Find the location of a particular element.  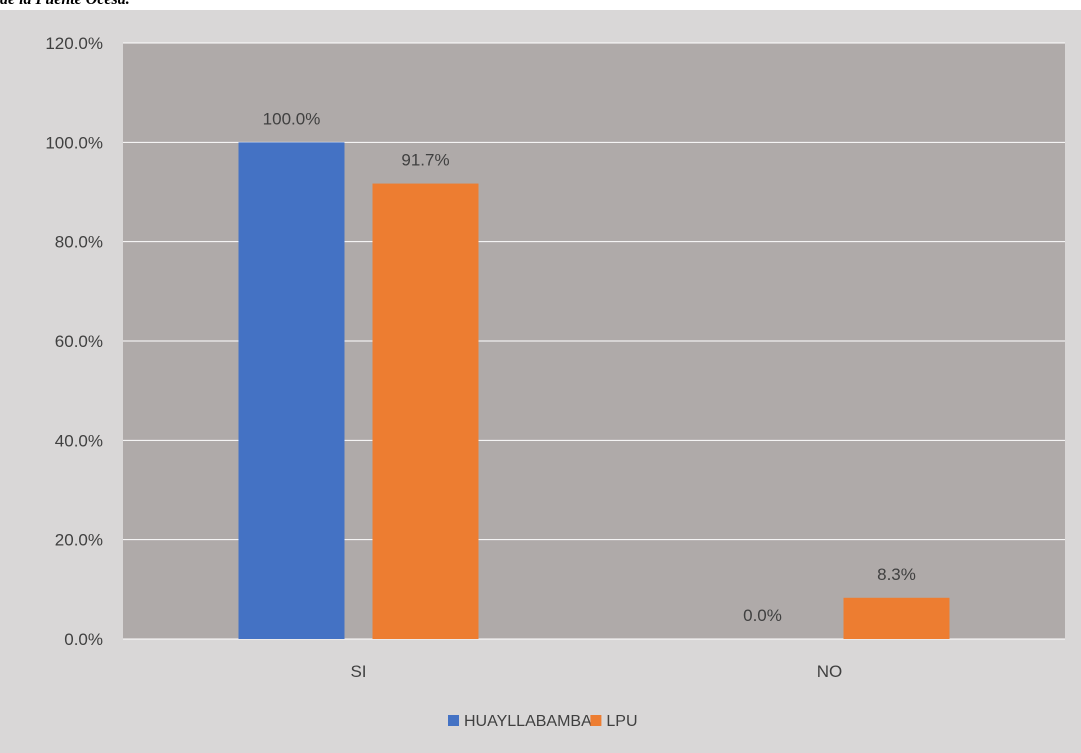

bar-huayllabamba-si is located at coordinates (291, 391).